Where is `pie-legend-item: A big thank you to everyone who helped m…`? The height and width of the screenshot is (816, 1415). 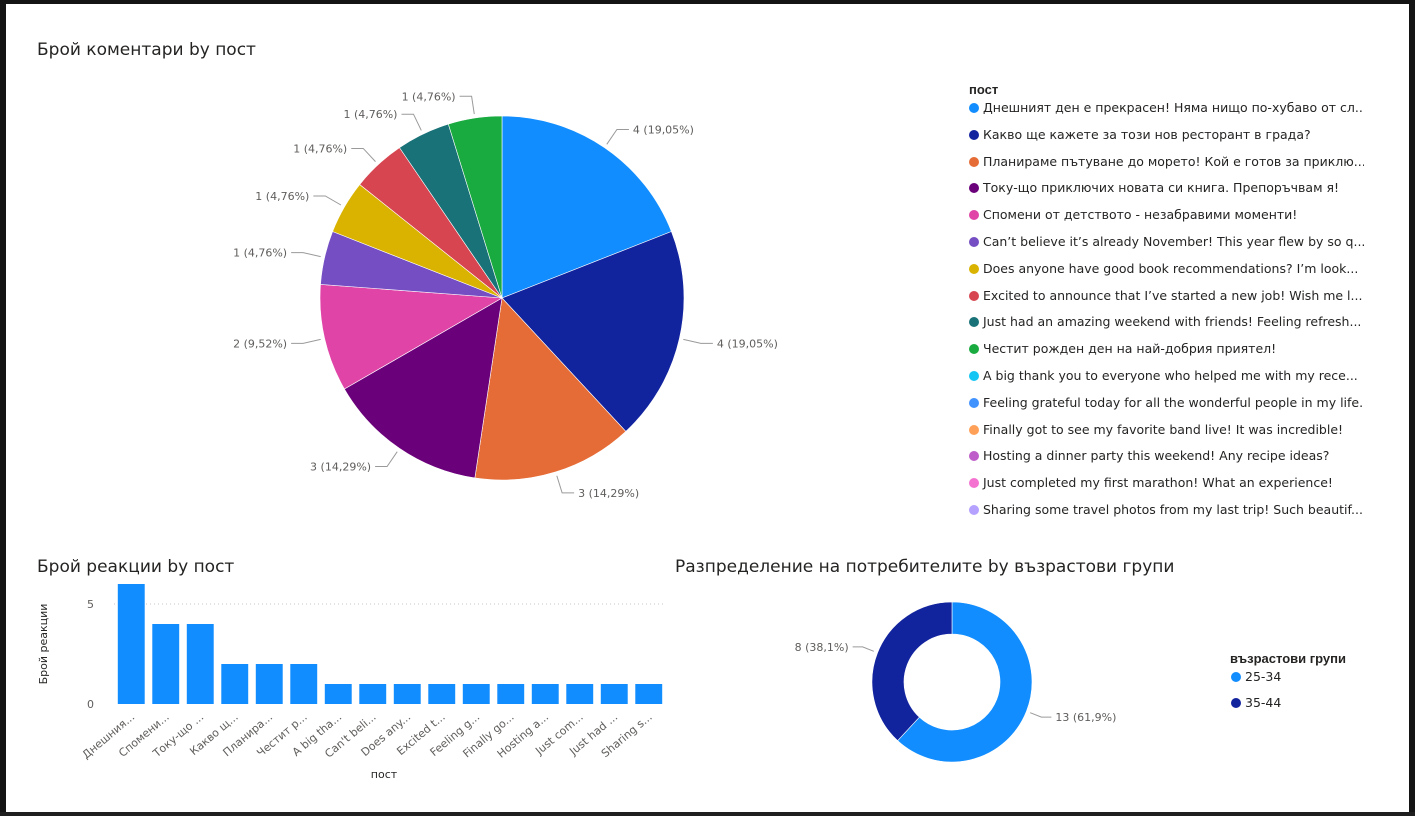
pie-legend-item: A big thank you to everyone who helped m… is located at coordinates (1163, 375).